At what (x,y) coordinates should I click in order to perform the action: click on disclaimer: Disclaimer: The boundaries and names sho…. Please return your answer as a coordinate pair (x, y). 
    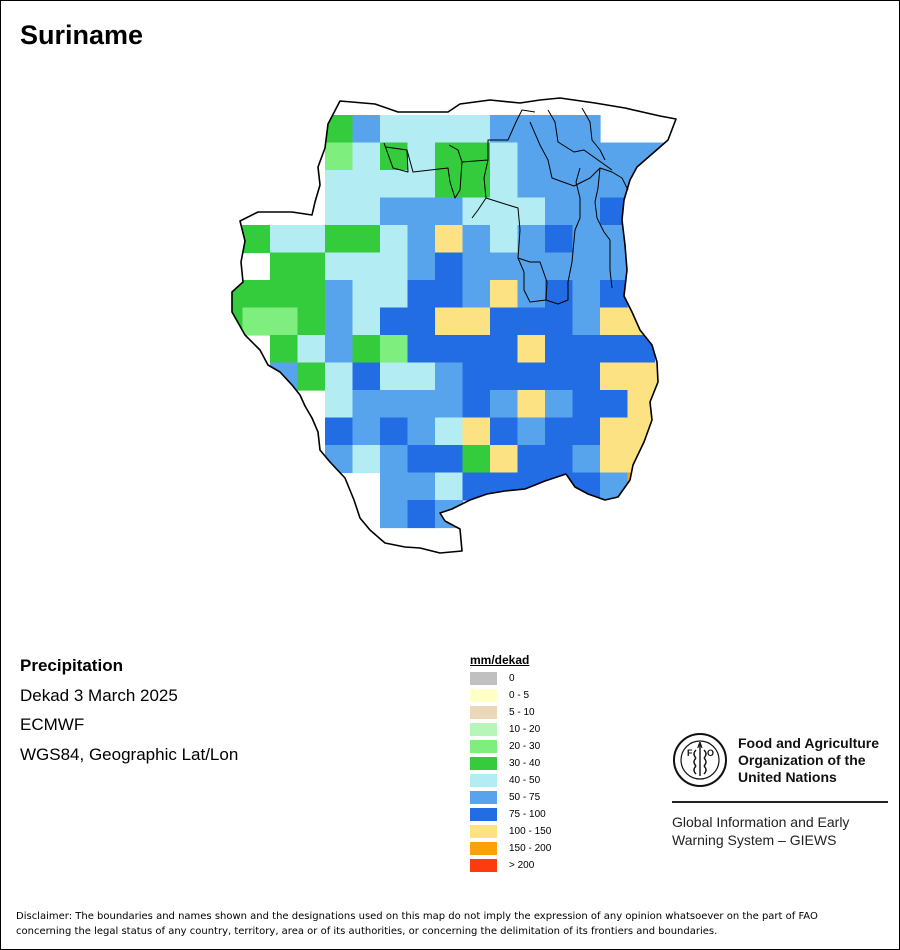
    Looking at the image, I should click on (451, 924).